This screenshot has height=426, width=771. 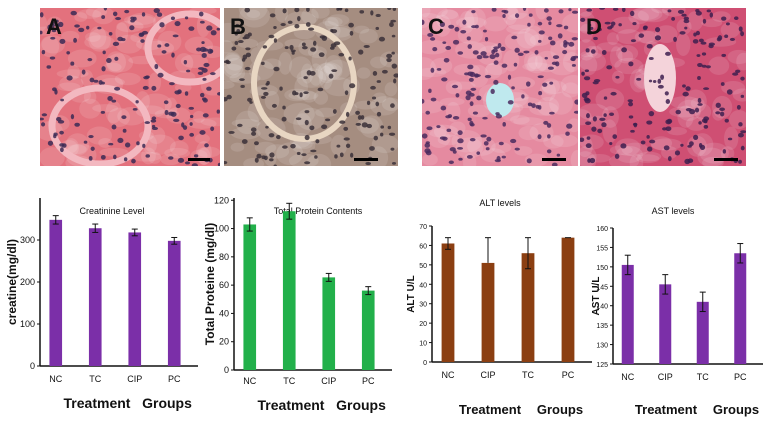 What do you see at coordinates (425, 363) in the screenshot?
I see `y-tick-label: 0` at bounding box center [425, 363].